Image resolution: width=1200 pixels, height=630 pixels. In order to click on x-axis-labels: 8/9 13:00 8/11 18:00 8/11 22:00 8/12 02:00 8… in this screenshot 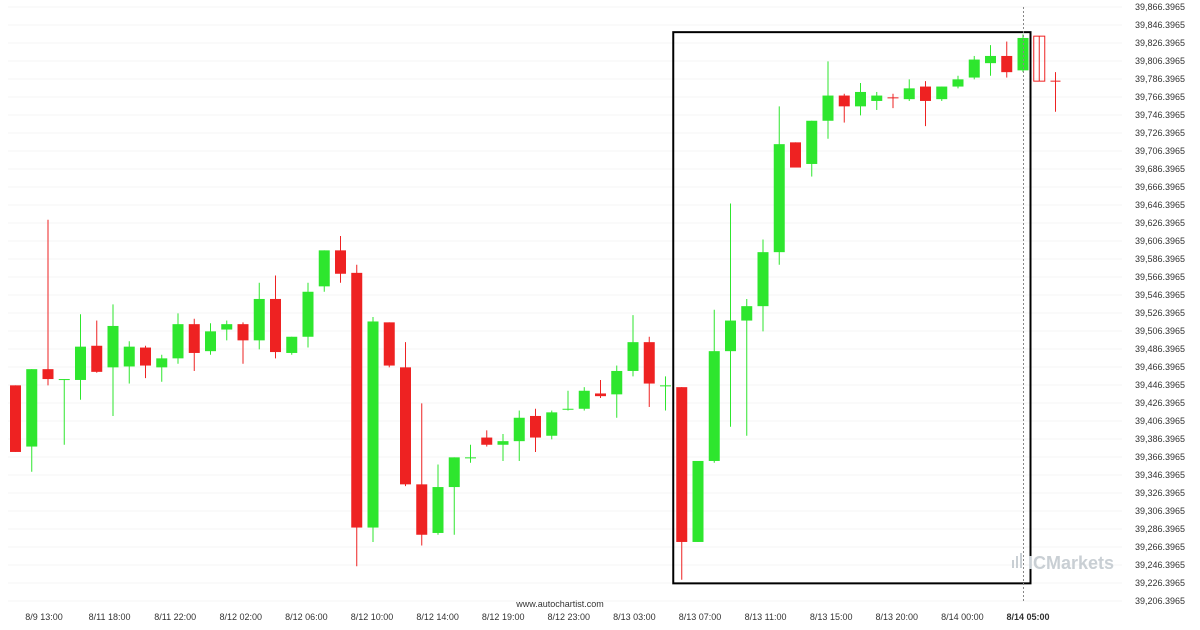, I will do `click(537, 617)`.